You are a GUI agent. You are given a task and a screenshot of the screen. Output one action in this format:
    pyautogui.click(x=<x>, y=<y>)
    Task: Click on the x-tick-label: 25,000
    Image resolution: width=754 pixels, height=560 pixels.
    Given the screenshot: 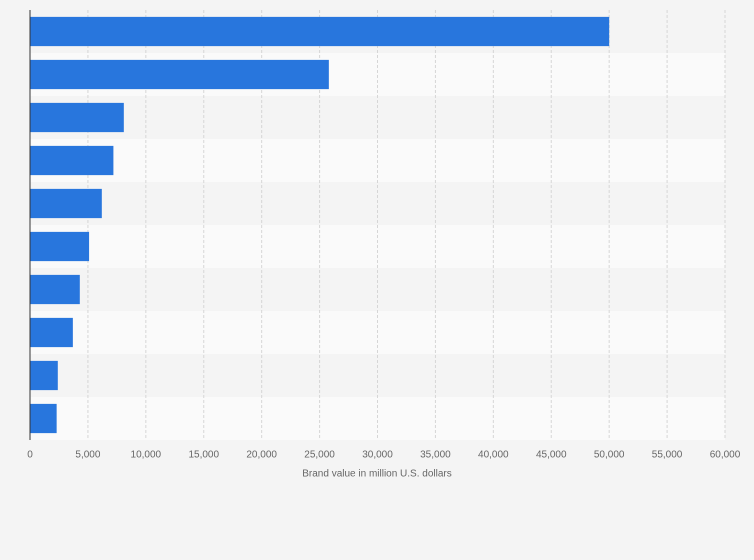 What is the action you would take?
    pyautogui.click(x=319, y=455)
    